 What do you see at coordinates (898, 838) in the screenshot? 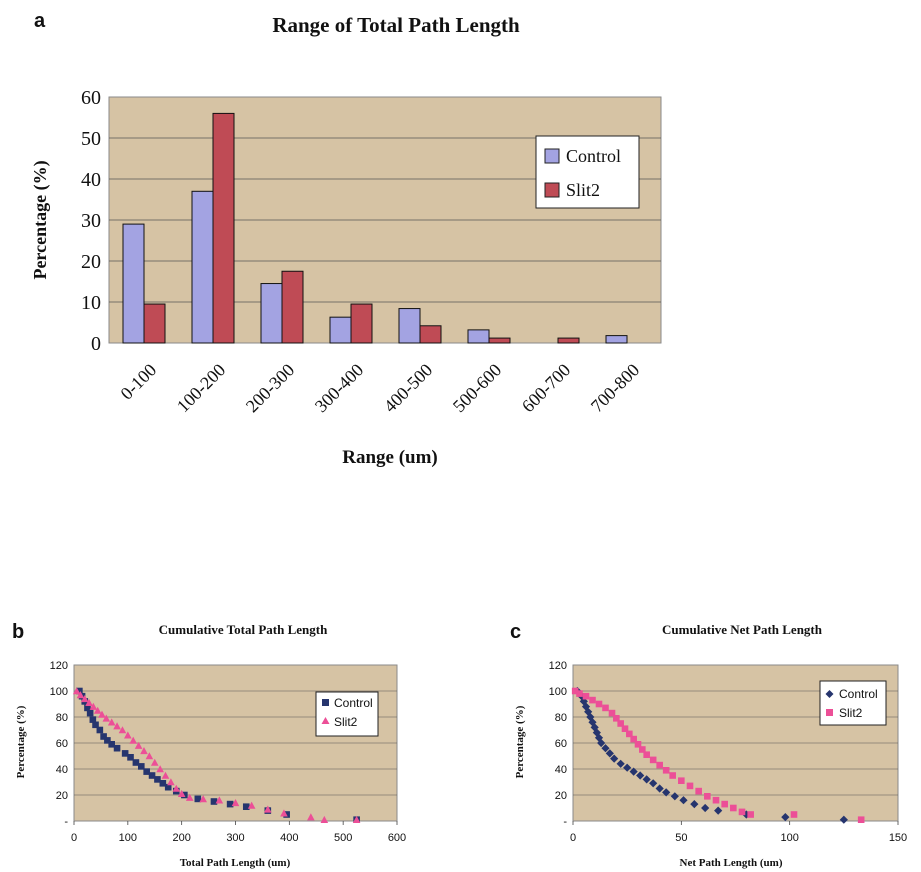
I see `x-tick-label: 150` at bounding box center [898, 838].